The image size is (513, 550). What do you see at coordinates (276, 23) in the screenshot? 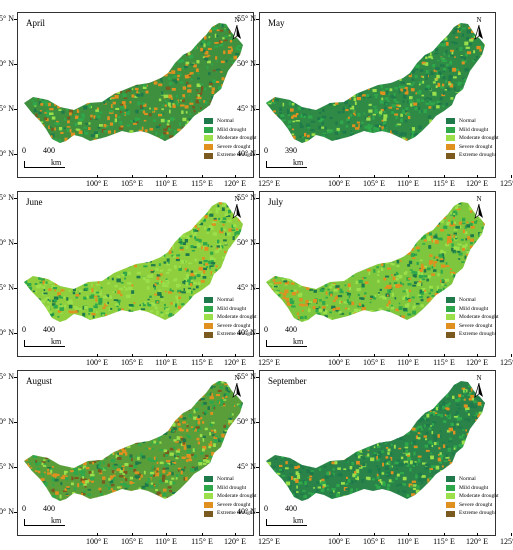
I see `month-title: May` at bounding box center [276, 23].